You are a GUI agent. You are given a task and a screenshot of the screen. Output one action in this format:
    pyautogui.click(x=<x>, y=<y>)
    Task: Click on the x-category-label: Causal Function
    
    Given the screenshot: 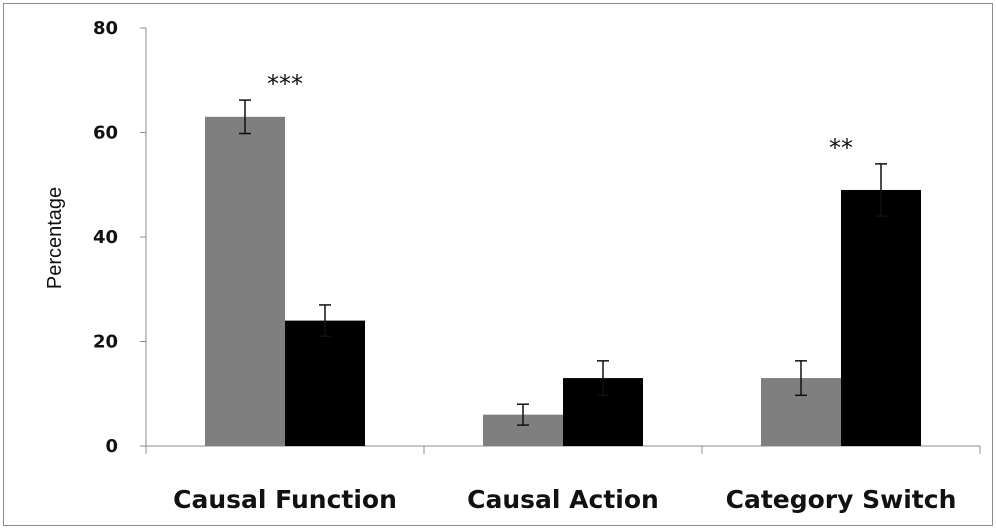 What is the action you would take?
    pyautogui.click(x=285, y=499)
    